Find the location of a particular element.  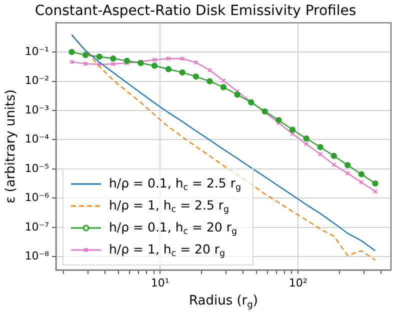

y-tick-label: 10⁻² is located at coordinates (36, 81).